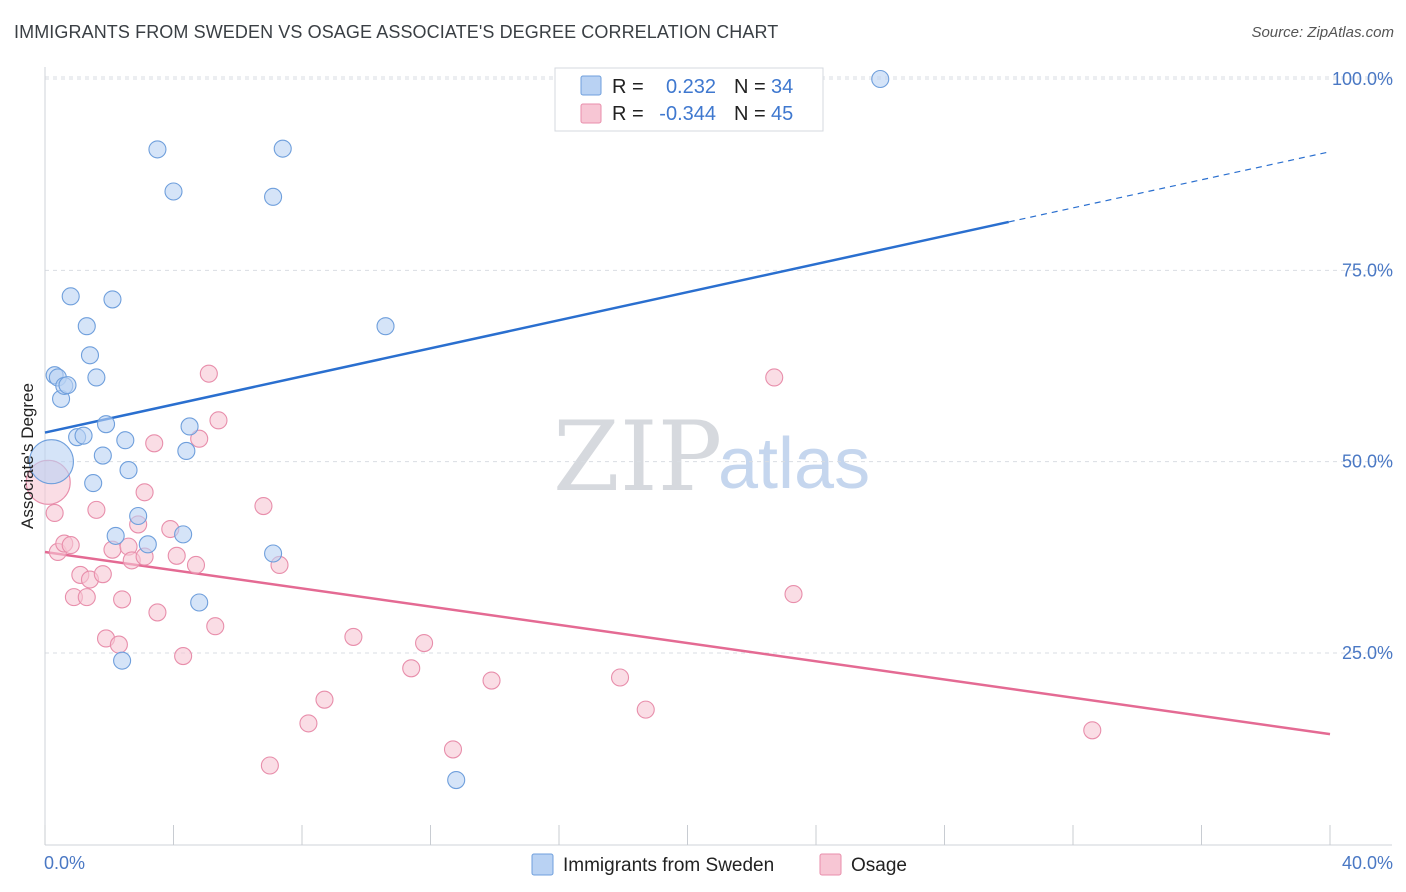 The image size is (1406, 892). Describe the element at coordinates (782, 114) in the screenshot. I see `legend-n-value: 45` at that location.